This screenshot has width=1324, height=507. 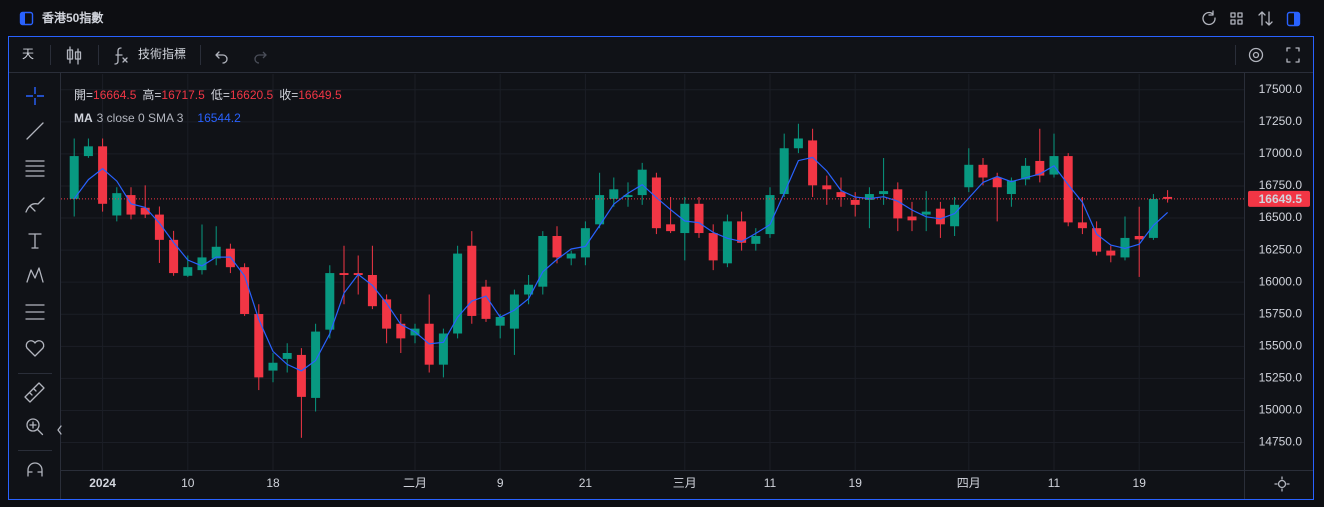 I want to click on last-price-tag, so click(x=1279, y=198).